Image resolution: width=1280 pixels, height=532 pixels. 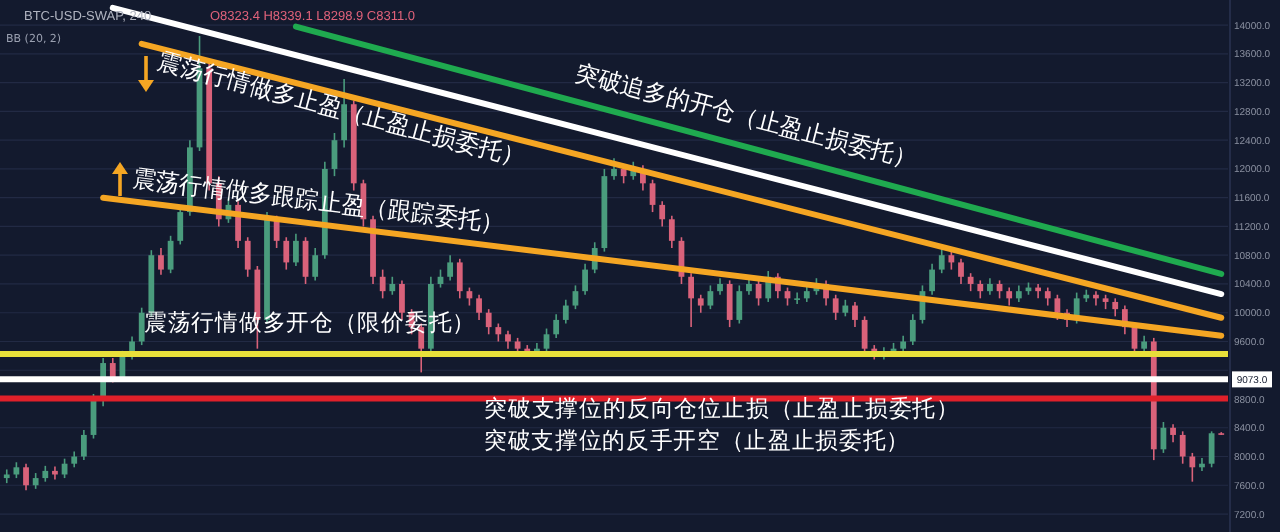 I want to click on annotation: 突破支撑位的反手开空（止盈止损委托）, so click(x=700, y=440).